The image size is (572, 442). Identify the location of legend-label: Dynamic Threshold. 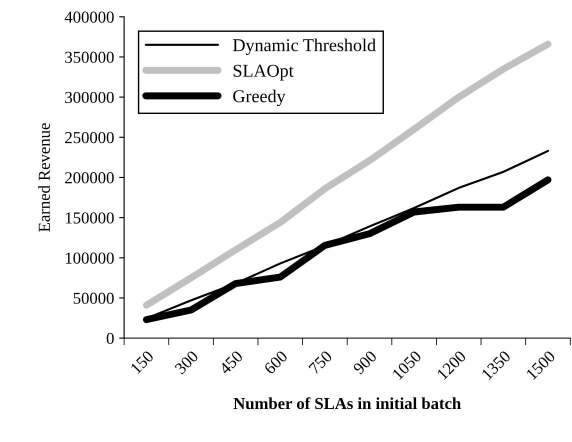
(304, 46).